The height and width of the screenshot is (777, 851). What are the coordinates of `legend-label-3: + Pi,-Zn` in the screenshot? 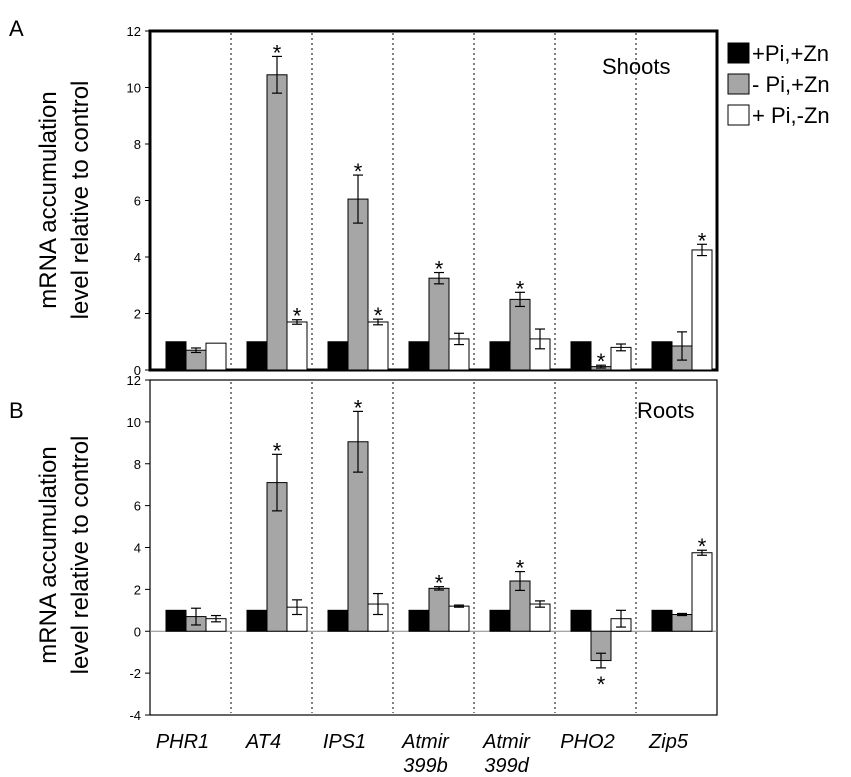 It's located at (791, 115).